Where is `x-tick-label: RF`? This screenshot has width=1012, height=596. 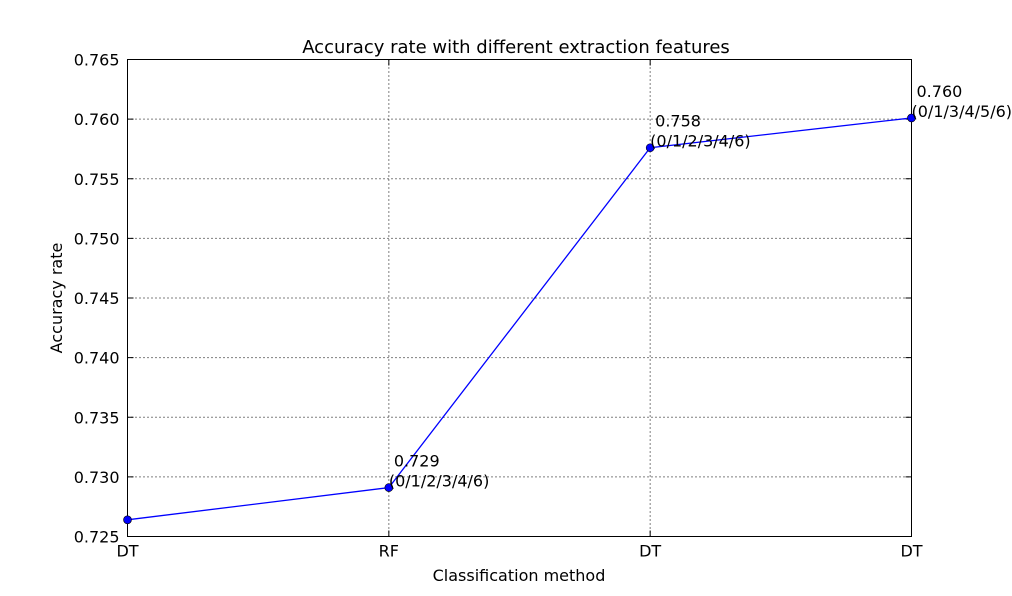
x-tick-label: RF is located at coordinates (389, 551).